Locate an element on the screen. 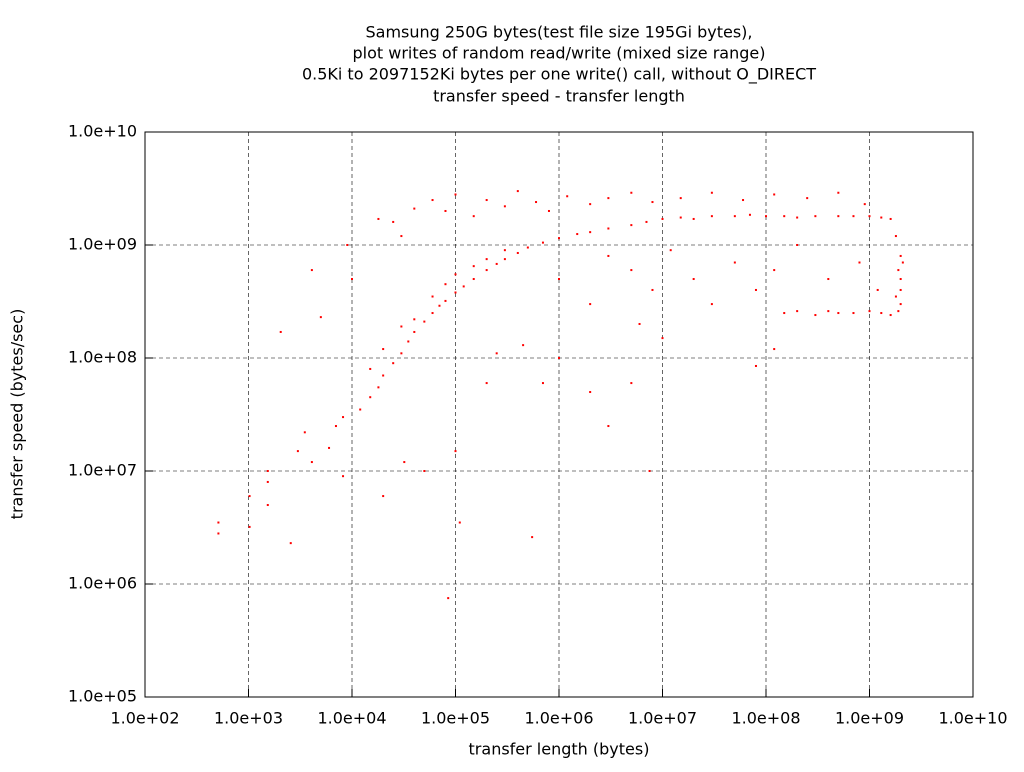 This screenshot has height=772, width=1024. y-tick-label: 1.0e+08 is located at coordinates (102, 357).